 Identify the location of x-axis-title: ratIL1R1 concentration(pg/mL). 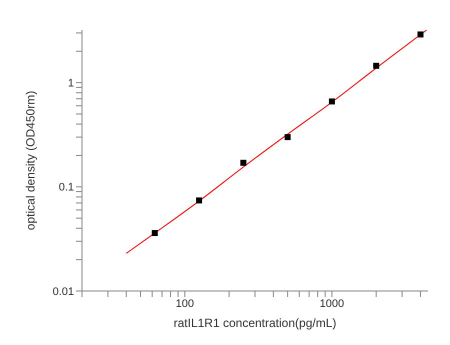
(255, 323).